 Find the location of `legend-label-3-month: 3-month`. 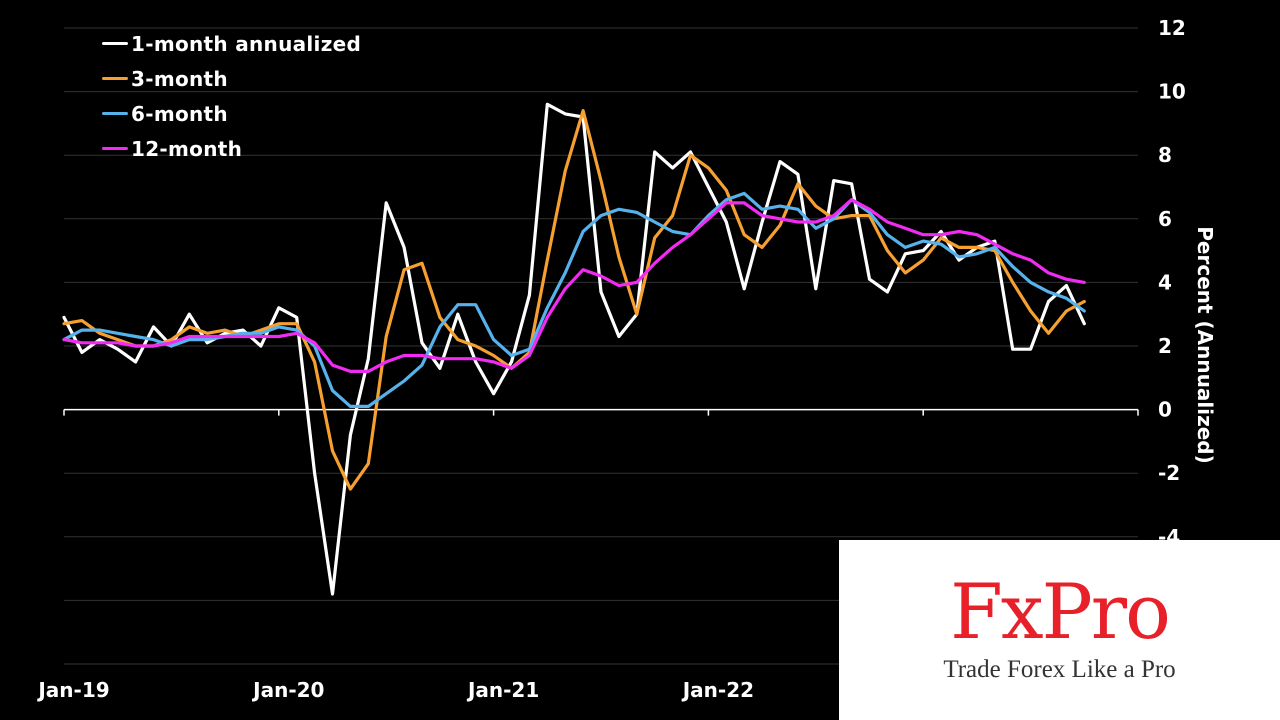

legend-label-3-month: 3-month is located at coordinates (179, 78).